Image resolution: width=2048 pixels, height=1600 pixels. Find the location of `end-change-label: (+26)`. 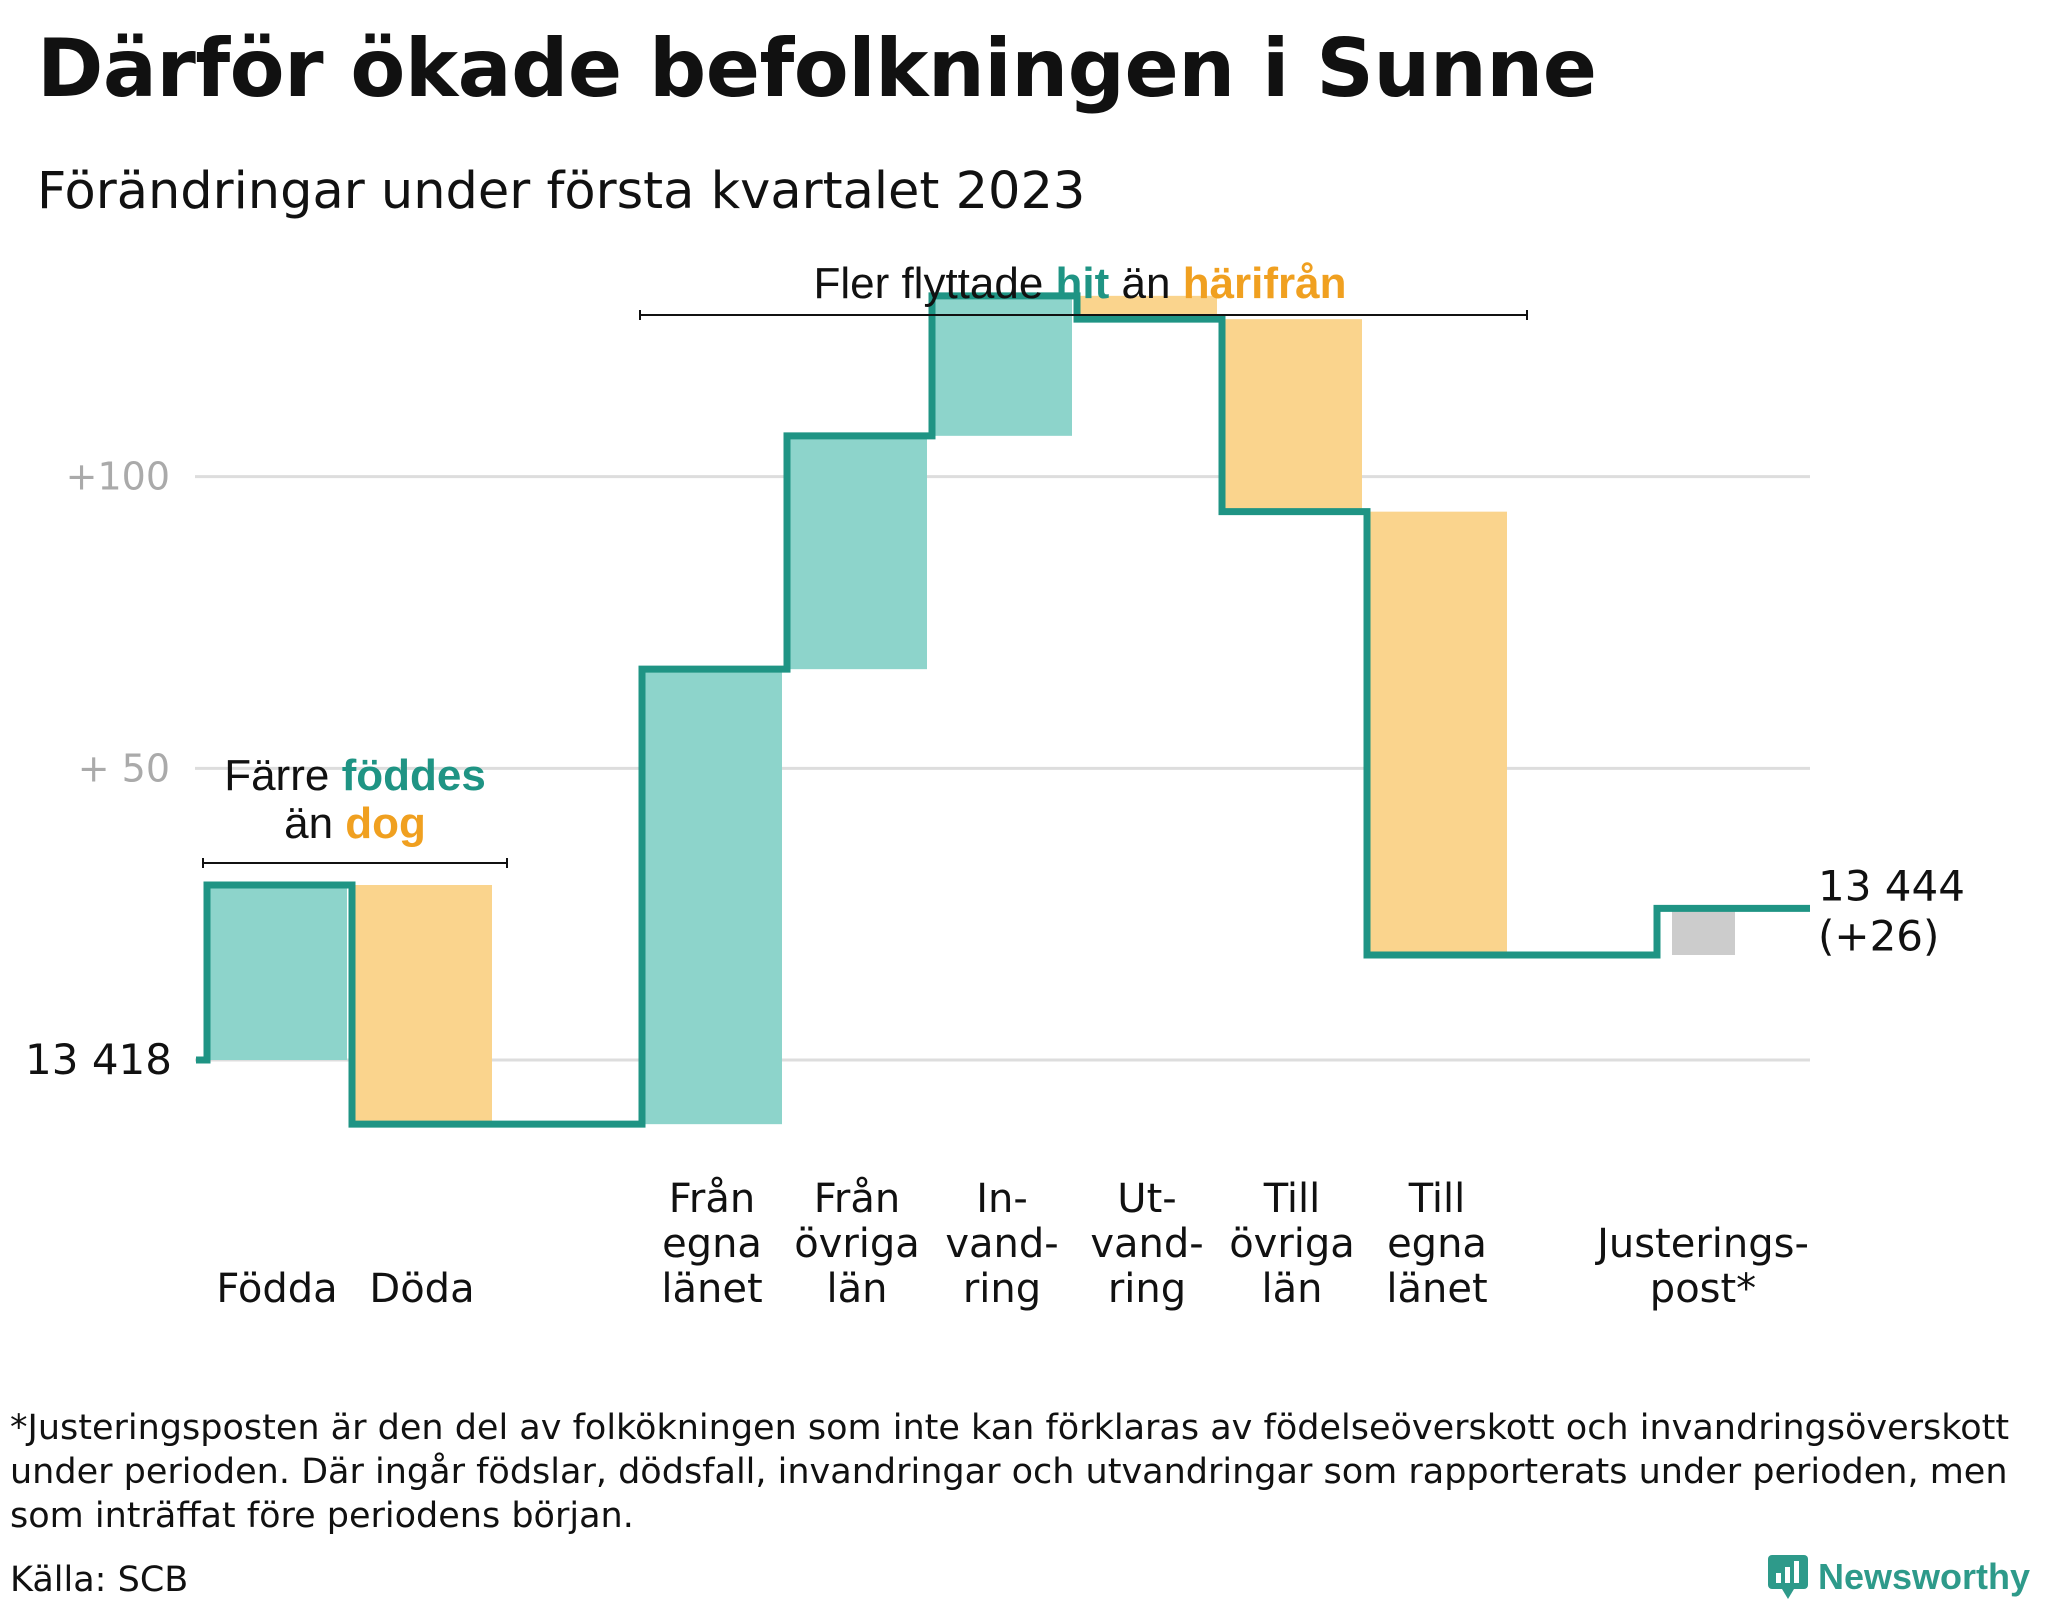

end-change-label: (+26) is located at coordinates (1878, 935).